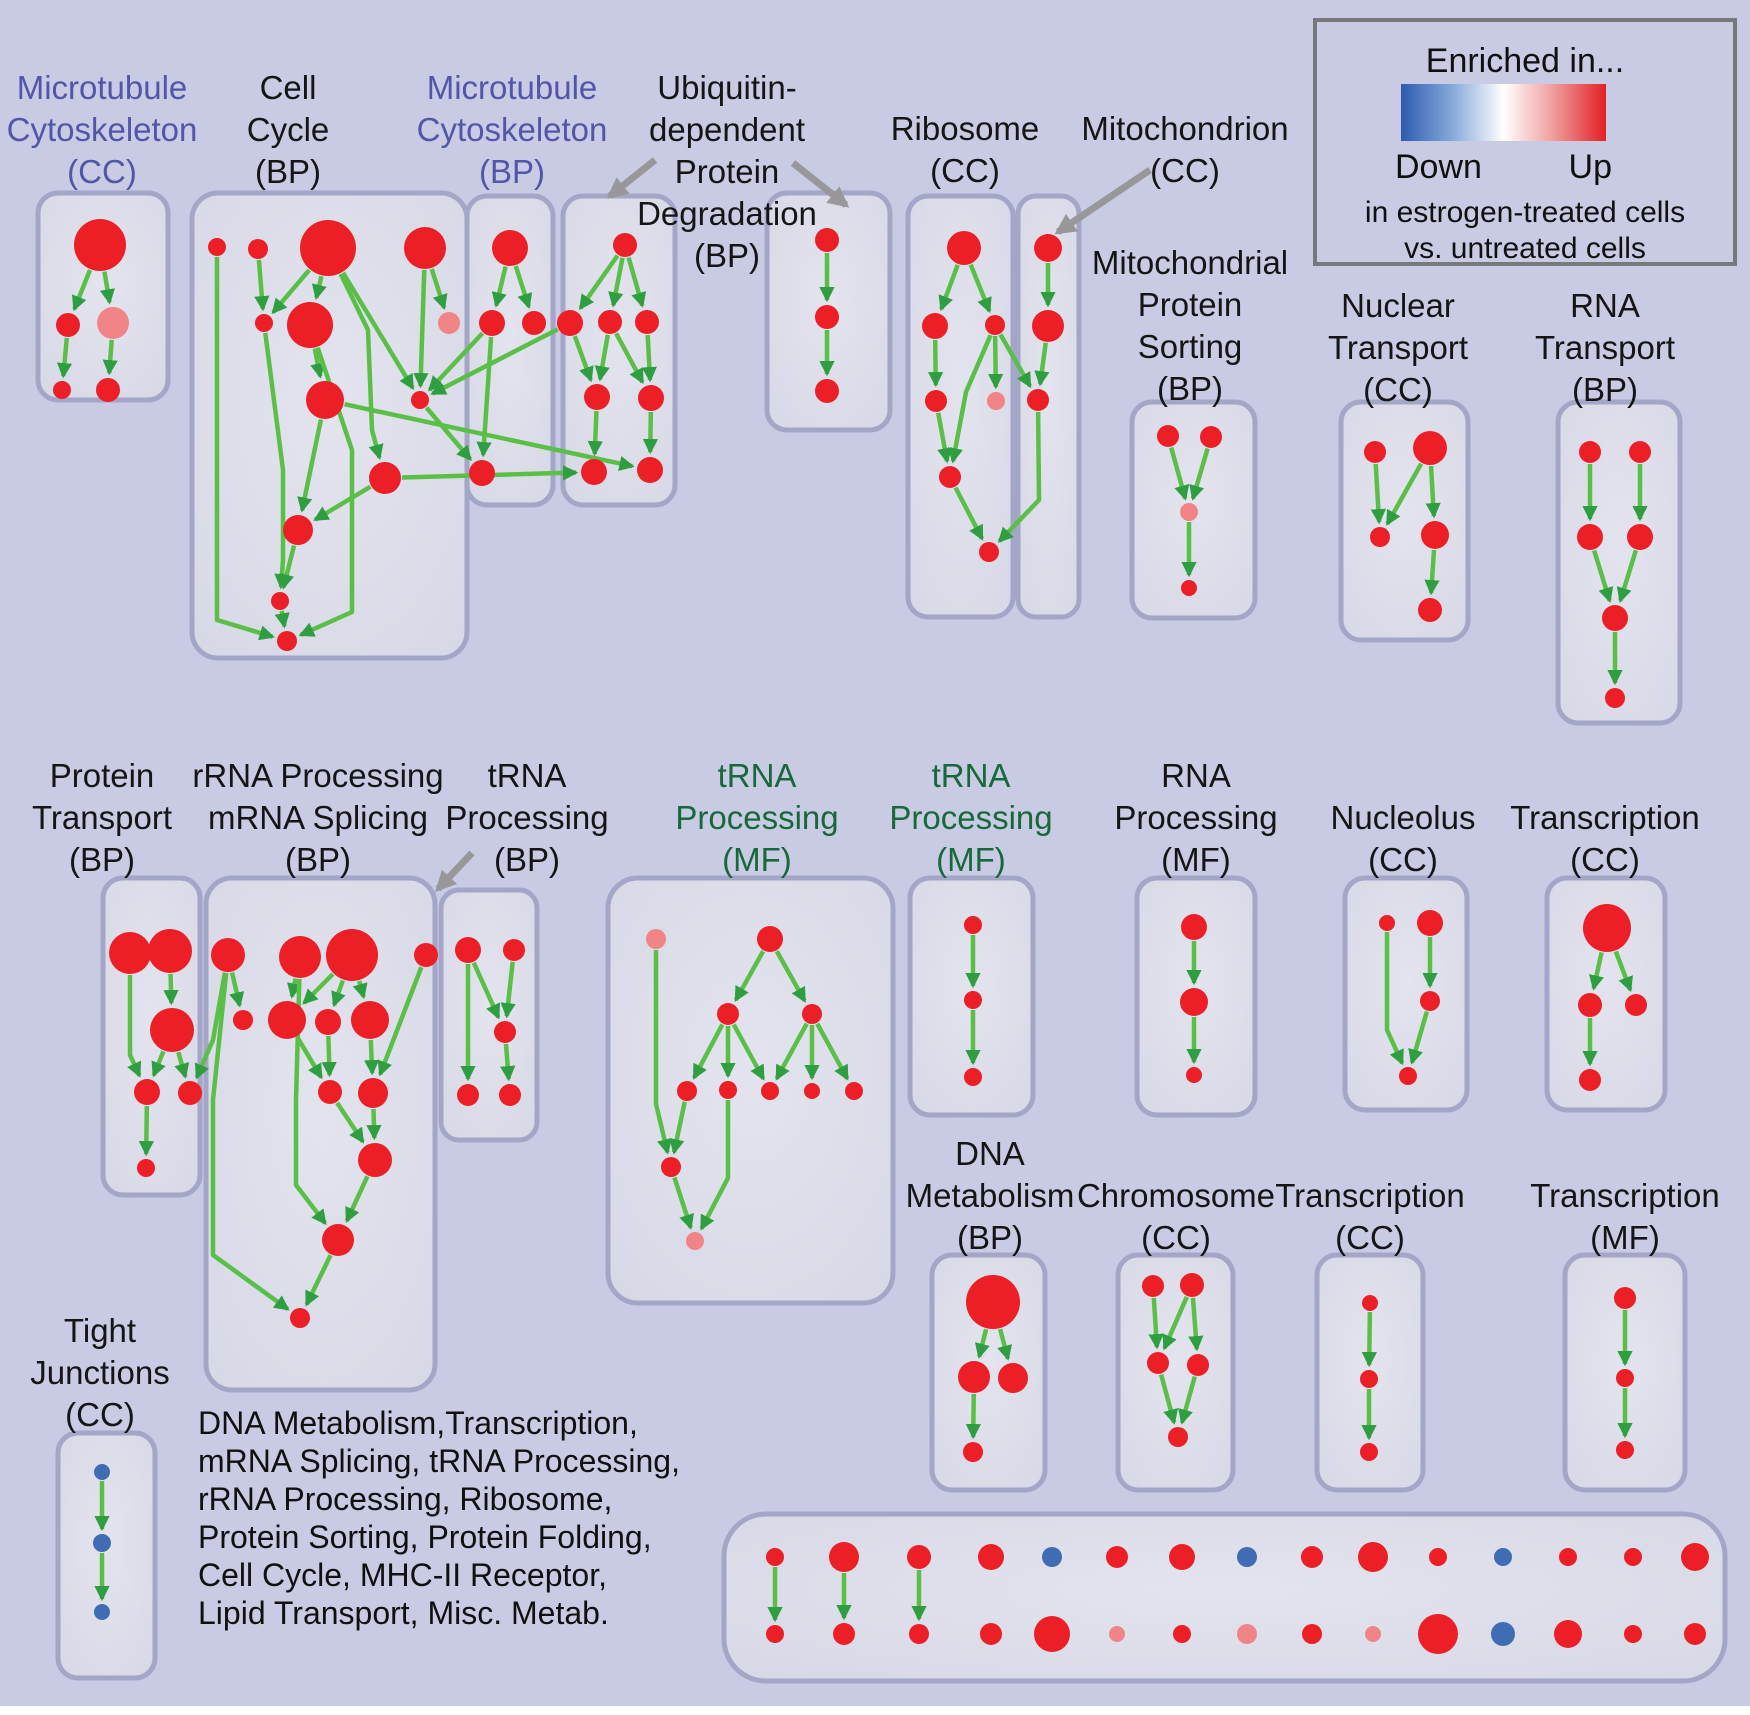  Describe the element at coordinates (1503, 167) in the screenshot. I see `legend-scale-labels: Down Up` at that location.